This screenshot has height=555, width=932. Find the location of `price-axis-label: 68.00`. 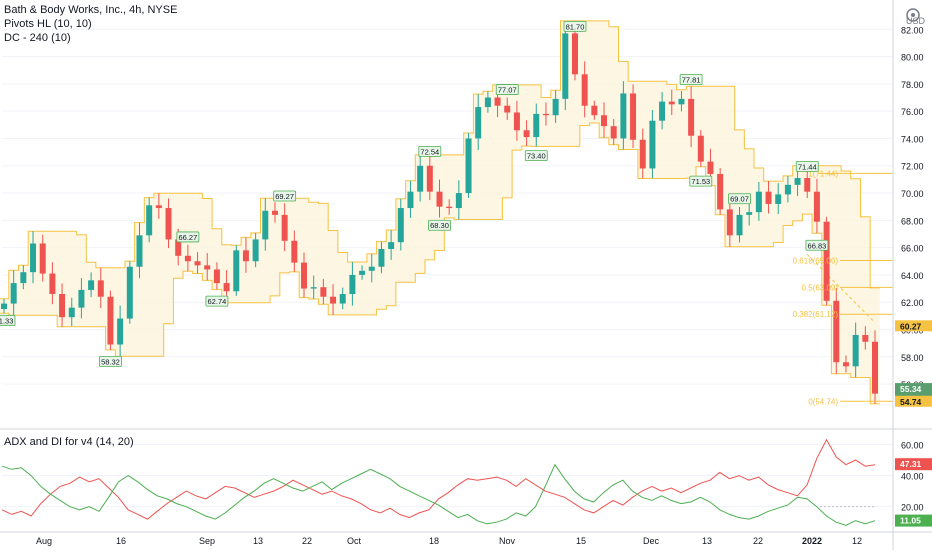

price-axis-label: 68.00 is located at coordinates (912, 221).